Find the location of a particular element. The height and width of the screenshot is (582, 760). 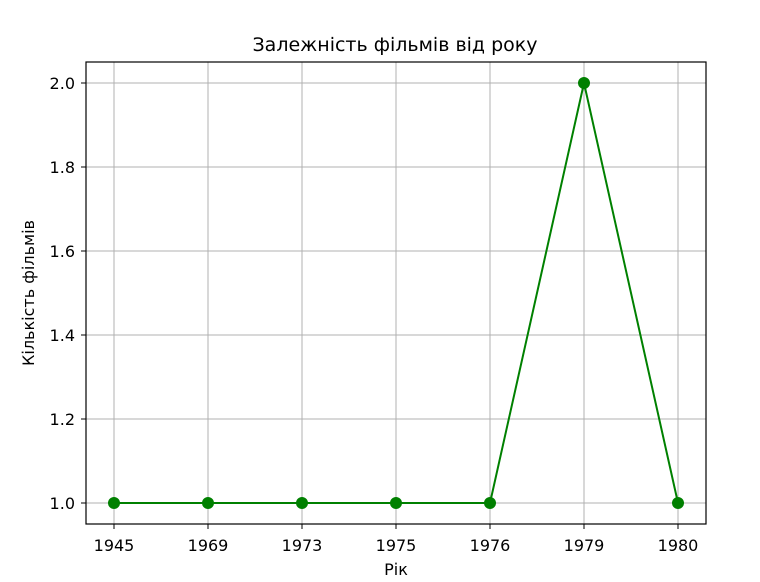

y-tick-label: 1.0 is located at coordinates (62, 503).